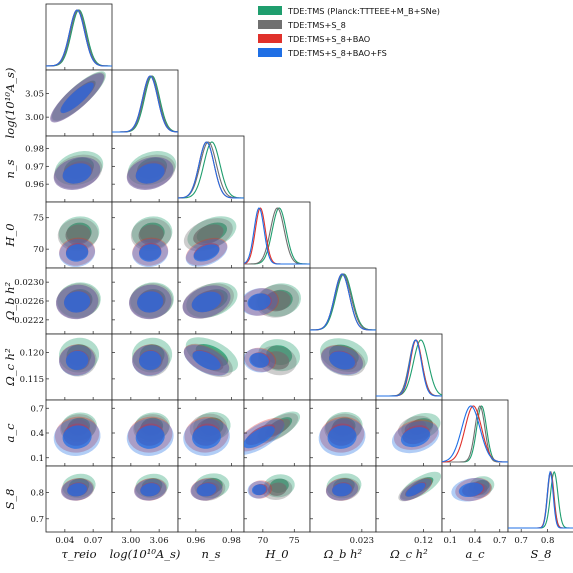 The height and width of the screenshot is (573, 573). Describe the element at coordinates (475, 541) in the screenshot. I see `x-tick-label-ac: 0.4` at that location.